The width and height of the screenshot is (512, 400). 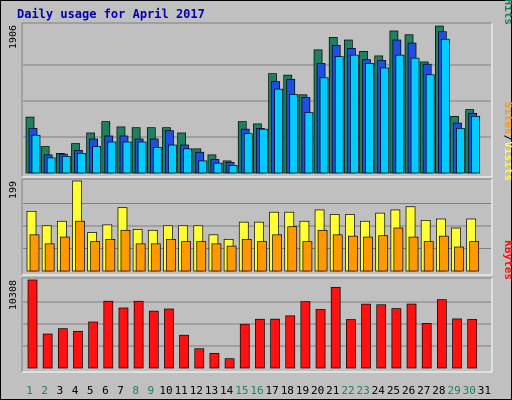 I want to click on x-tick-label-14: 14, so click(x=227, y=390).